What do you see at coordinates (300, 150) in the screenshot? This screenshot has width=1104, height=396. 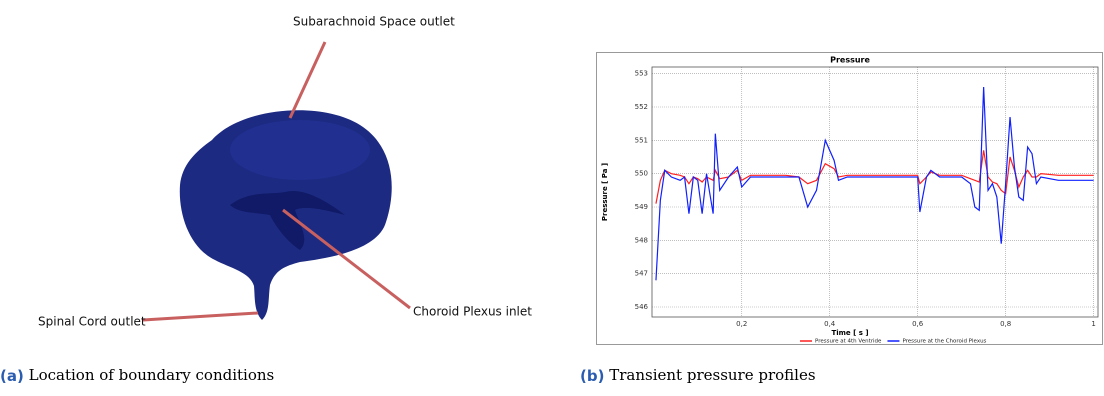 I see `brain-highlight` at bounding box center [300, 150].